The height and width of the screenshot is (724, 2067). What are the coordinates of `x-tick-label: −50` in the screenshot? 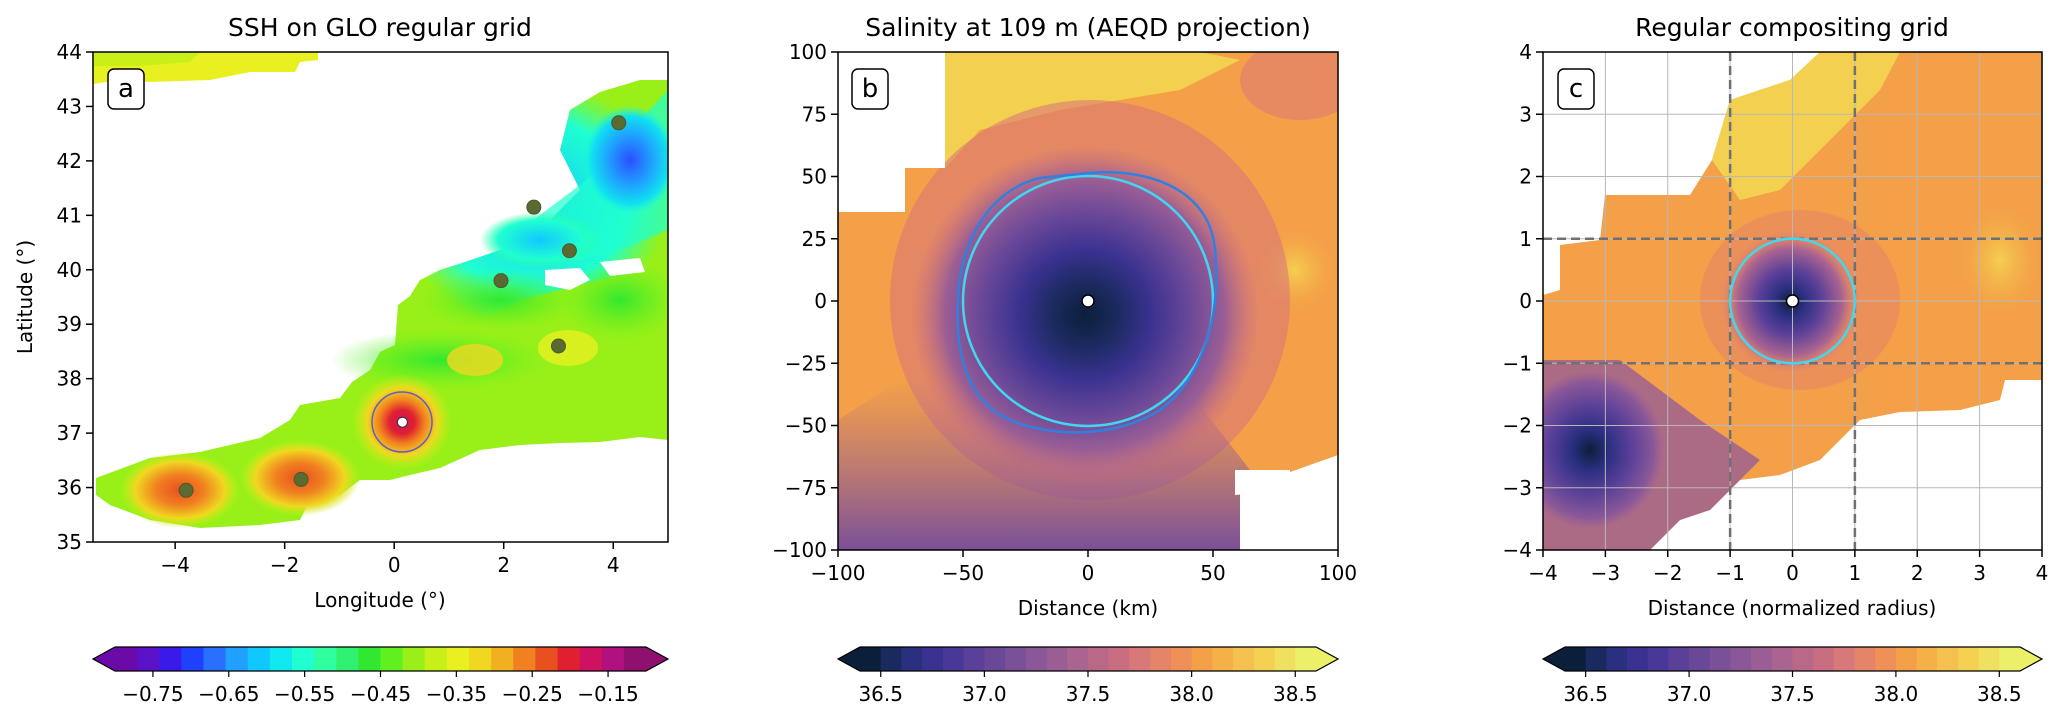 It's located at (963, 573).